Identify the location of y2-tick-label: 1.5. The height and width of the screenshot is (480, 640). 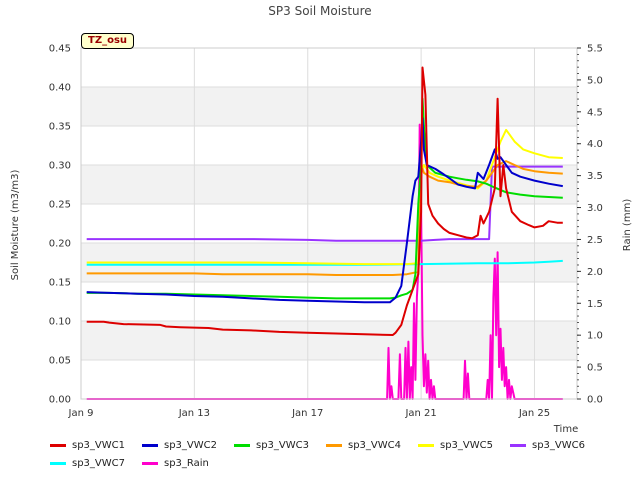
(595, 304).